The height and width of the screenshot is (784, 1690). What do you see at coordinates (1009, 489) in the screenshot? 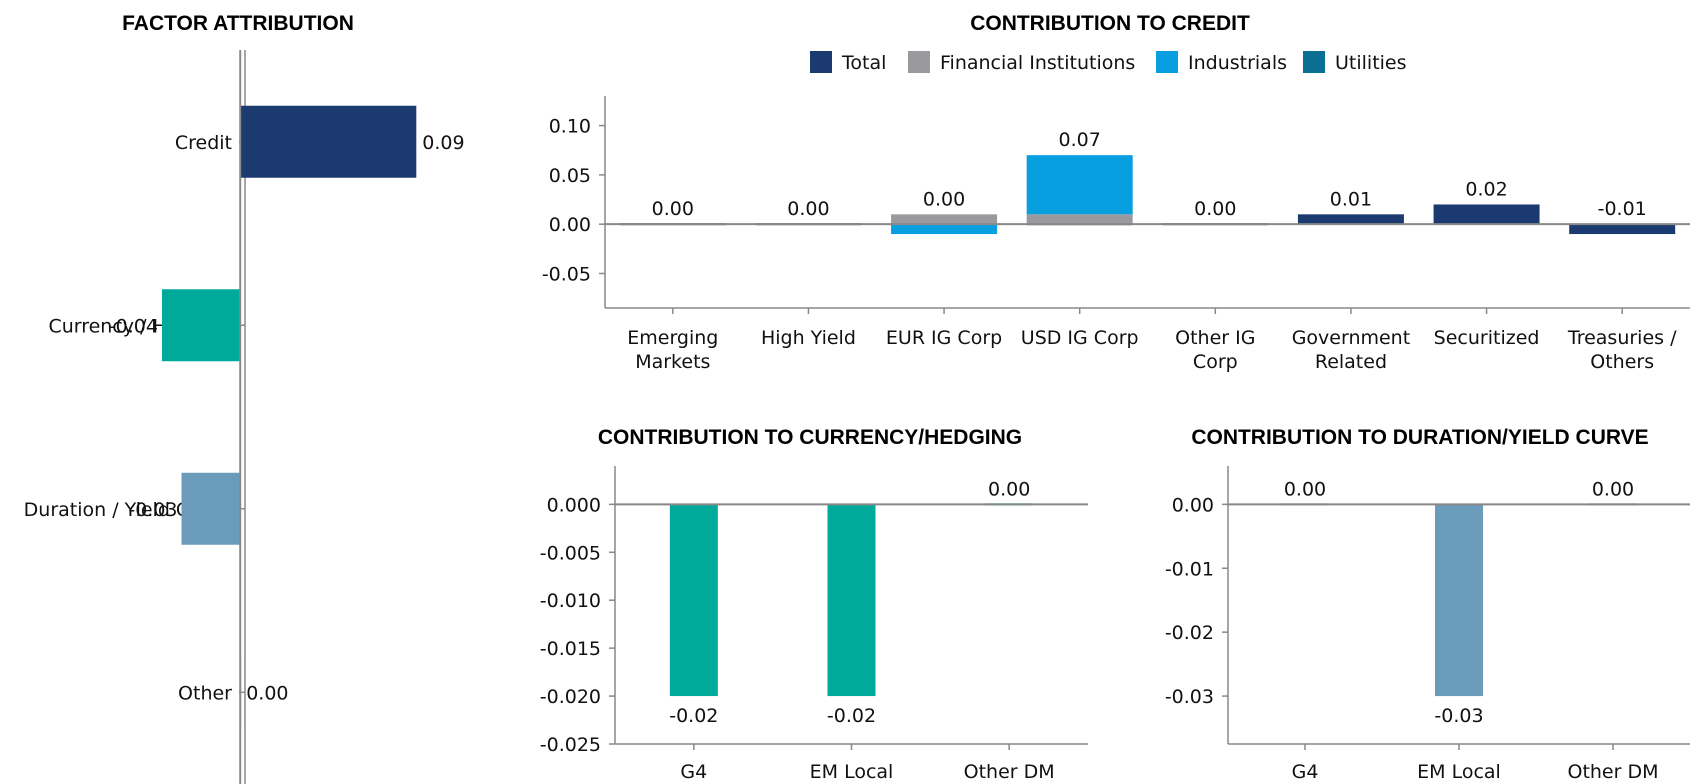
I see `currency-data-label: 0.00` at bounding box center [1009, 489].